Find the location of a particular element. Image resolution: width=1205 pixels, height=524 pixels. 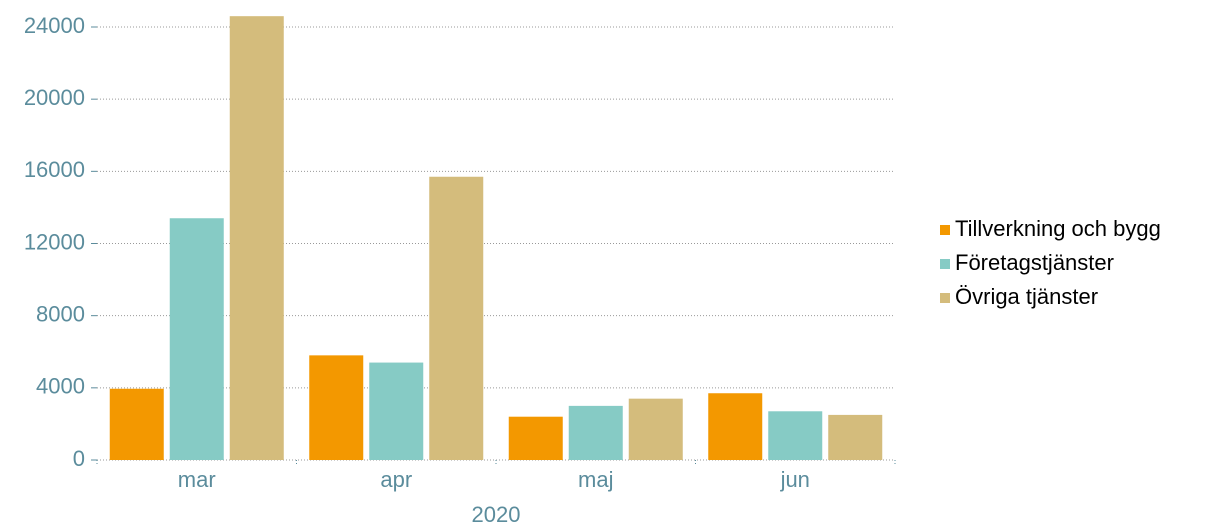

x-axis-title: 2020 is located at coordinates (496, 513).